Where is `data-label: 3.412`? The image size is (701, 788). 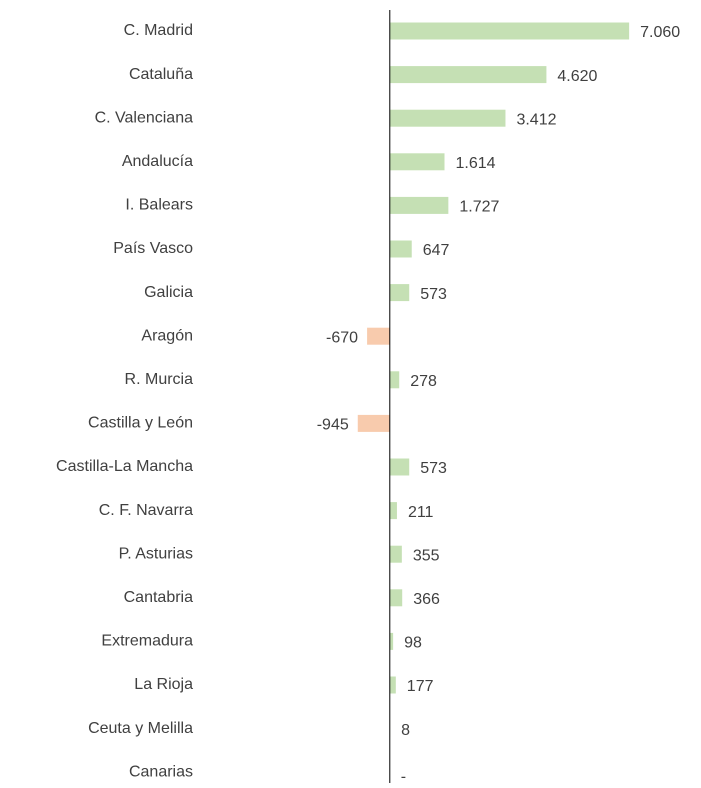 data-label: 3.412 is located at coordinates (536, 119).